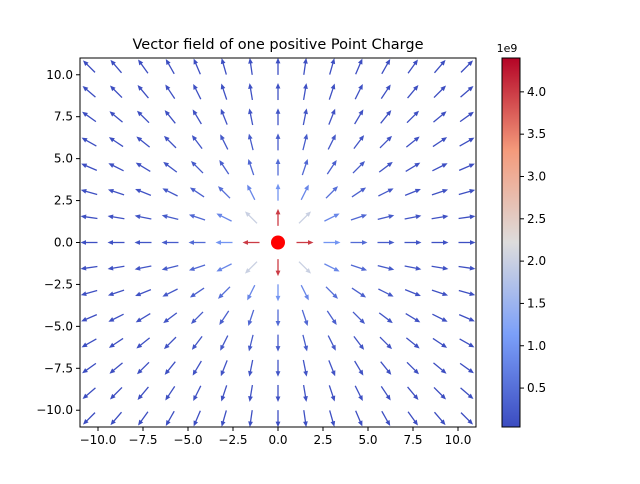 The image size is (640, 484). Describe the element at coordinates (278, 242) in the screenshot. I see `point-charge-marker` at that location.